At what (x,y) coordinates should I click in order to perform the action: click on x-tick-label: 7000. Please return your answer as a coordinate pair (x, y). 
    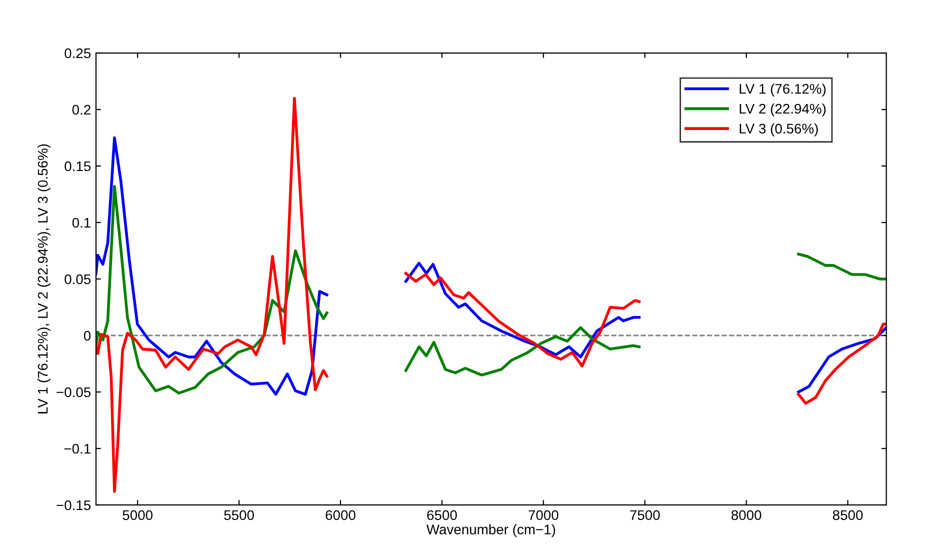
    Looking at the image, I should click on (543, 515).